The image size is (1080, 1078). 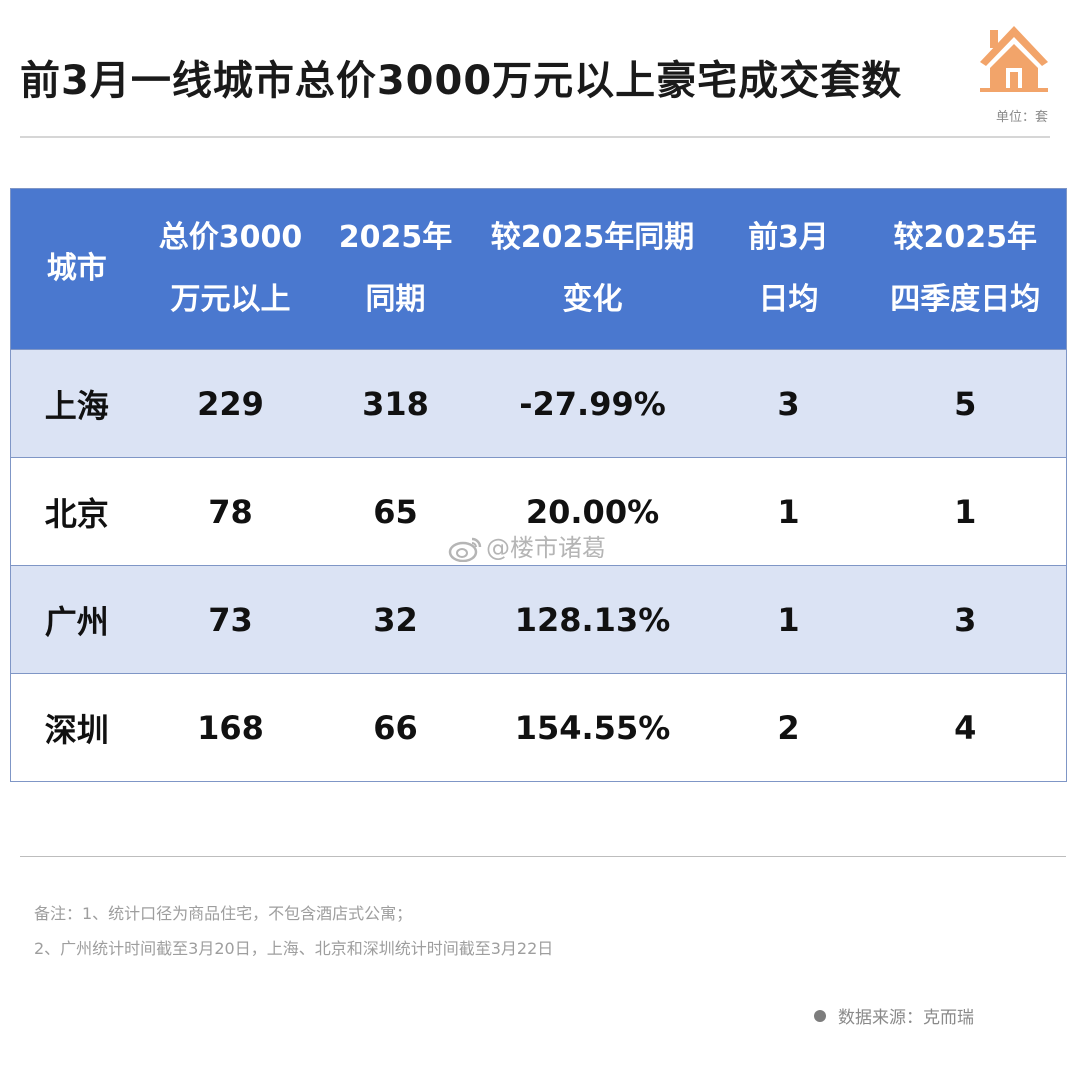 I want to click on cell-prev-year: 65, so click(x=395, y=511).